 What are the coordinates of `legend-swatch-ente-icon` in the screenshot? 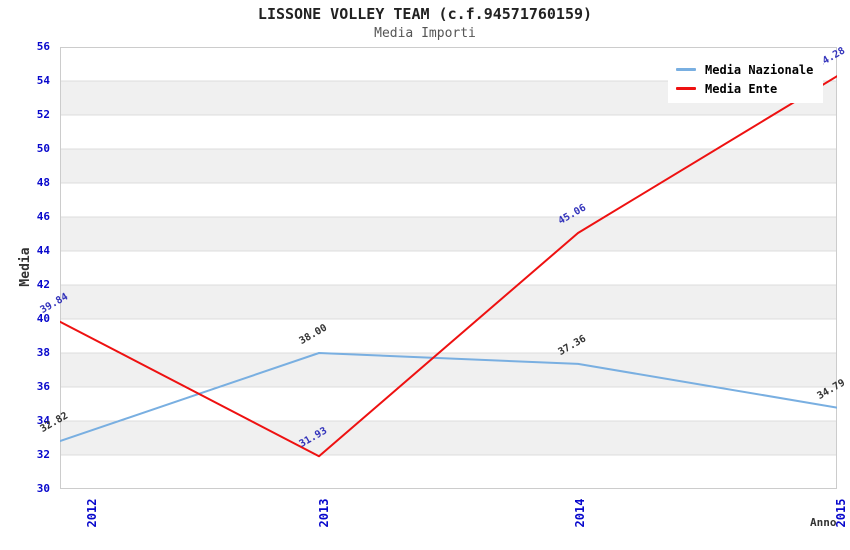 It's located at (686, 88).